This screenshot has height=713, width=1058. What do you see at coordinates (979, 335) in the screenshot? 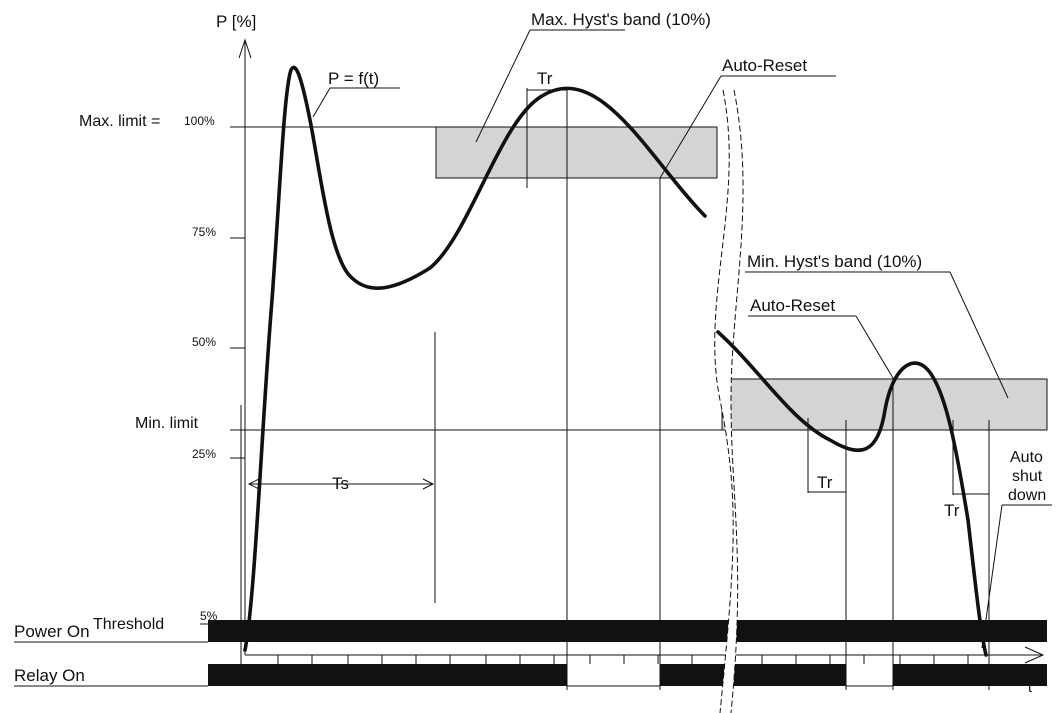
I see `min-band-leader` at bounding box center [979, 335].